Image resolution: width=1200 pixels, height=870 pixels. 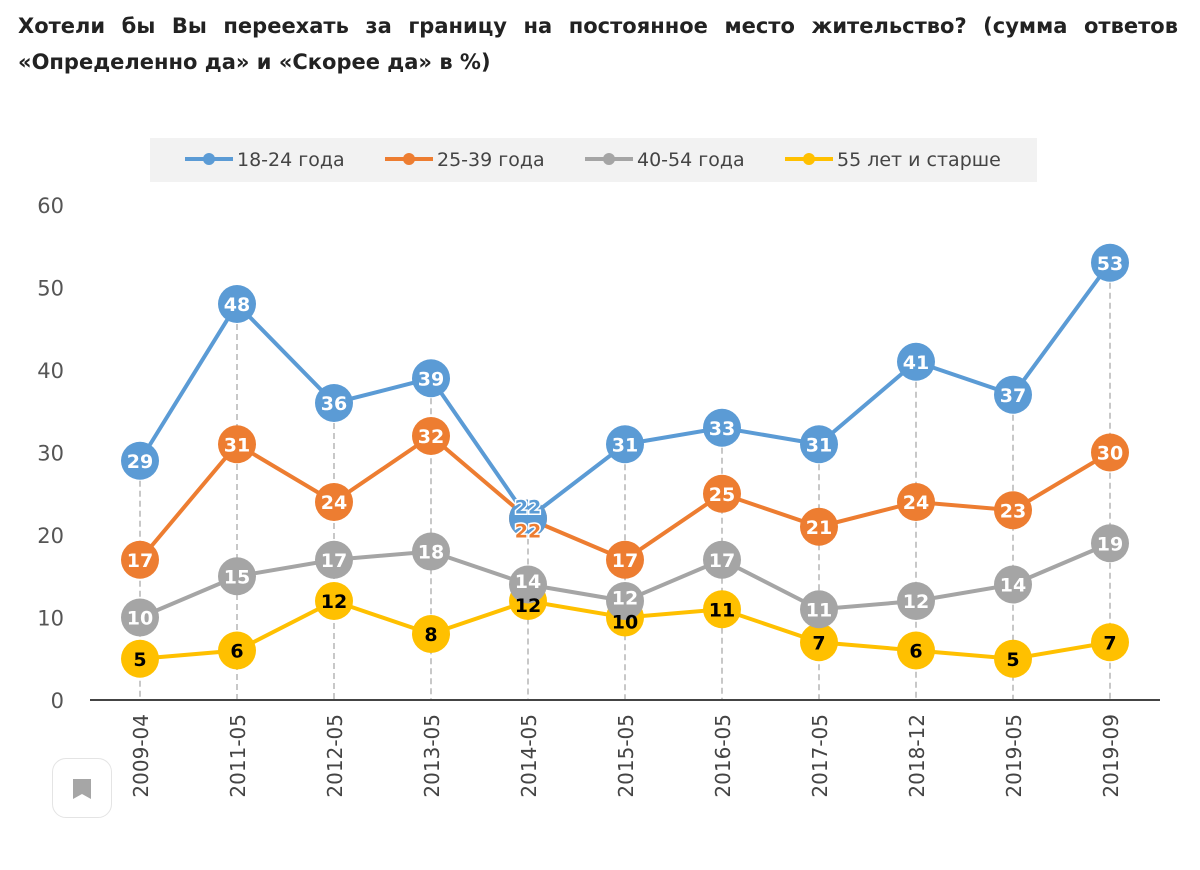 What do you see at coordinates (626, 756) in the screenshot?
I see `x-tick-label: 2015-05` at bounding box center [626, 756].